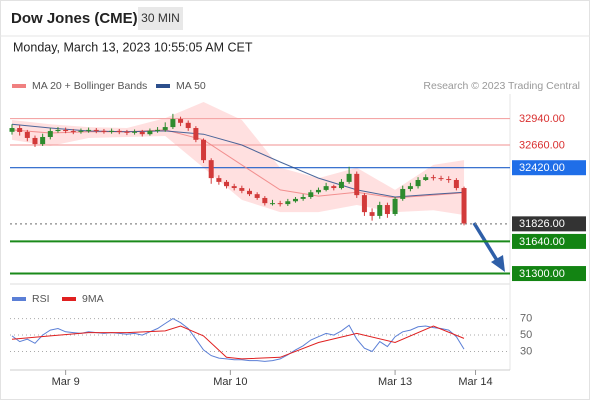 This screenshot has width=590, height=400. Describe the element at coordinates (526, 351) in the screenshot. I see `y-tick-label: 30` at that location.